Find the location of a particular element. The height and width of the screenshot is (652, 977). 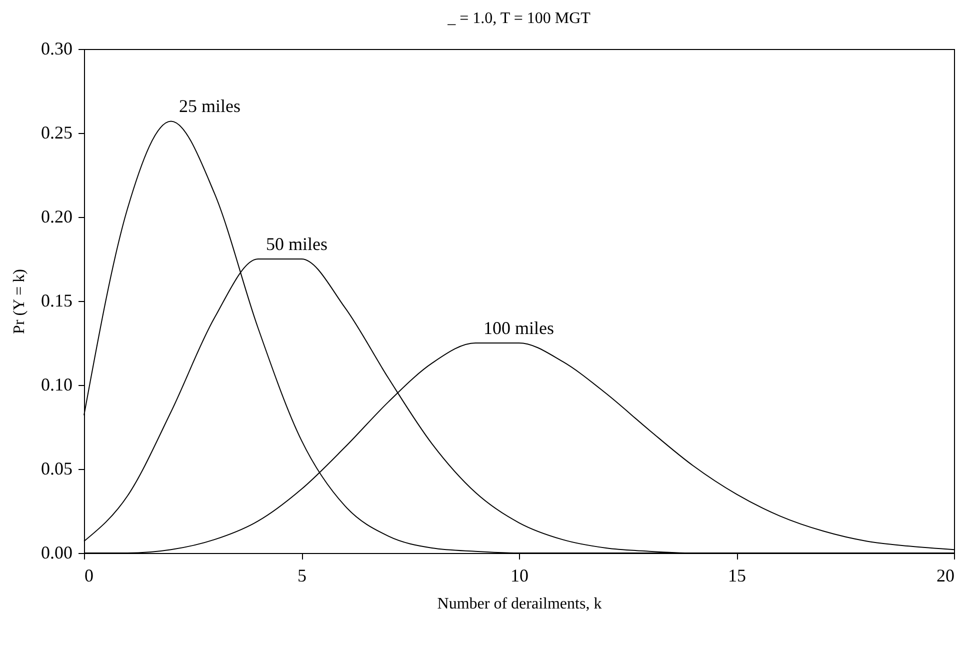

y-tick-label: 0.05 is located at coordinates (56, 468).